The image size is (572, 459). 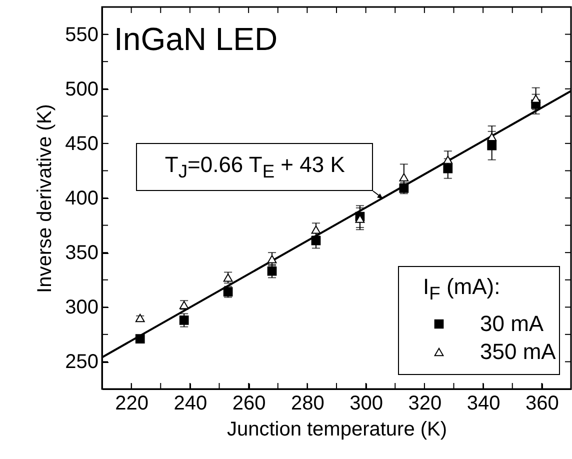 I want to click on y-tick-label: 350, so click(x=81, y=253).